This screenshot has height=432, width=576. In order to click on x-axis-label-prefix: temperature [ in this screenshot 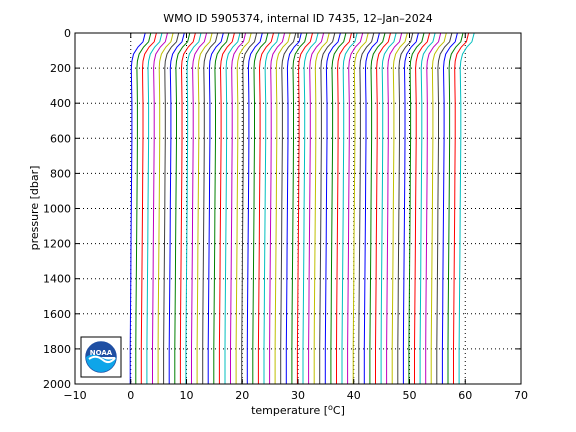, I will do `click(289, 410)`.